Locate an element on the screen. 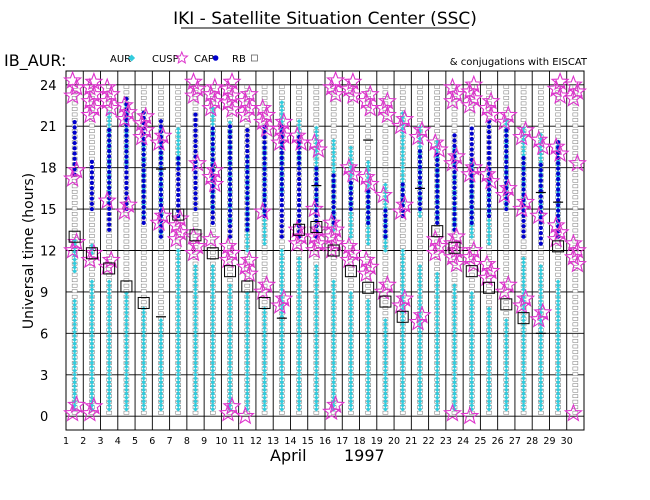 Image resolution: width=650 pixels, height=500 pixels. eiscat-box is located at coordinates (333, 250).